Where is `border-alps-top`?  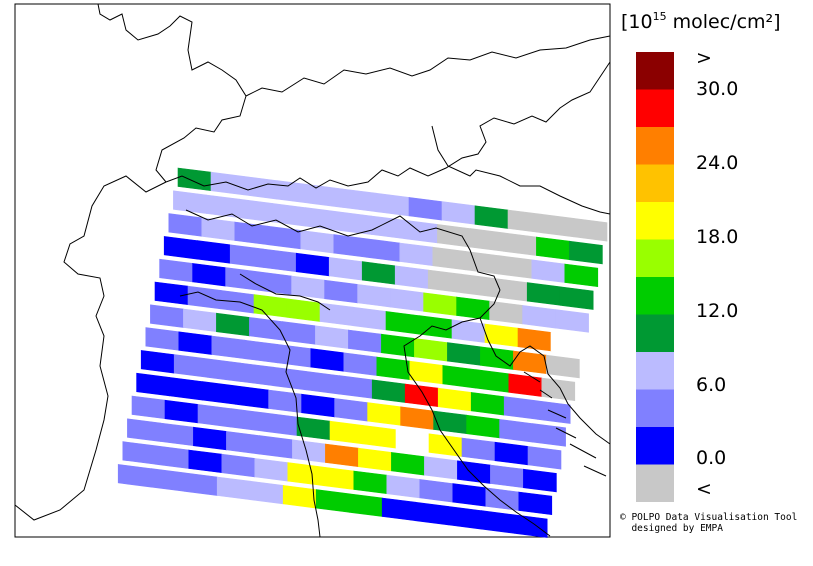 border-alps-top is located at coordinates (428, 66).